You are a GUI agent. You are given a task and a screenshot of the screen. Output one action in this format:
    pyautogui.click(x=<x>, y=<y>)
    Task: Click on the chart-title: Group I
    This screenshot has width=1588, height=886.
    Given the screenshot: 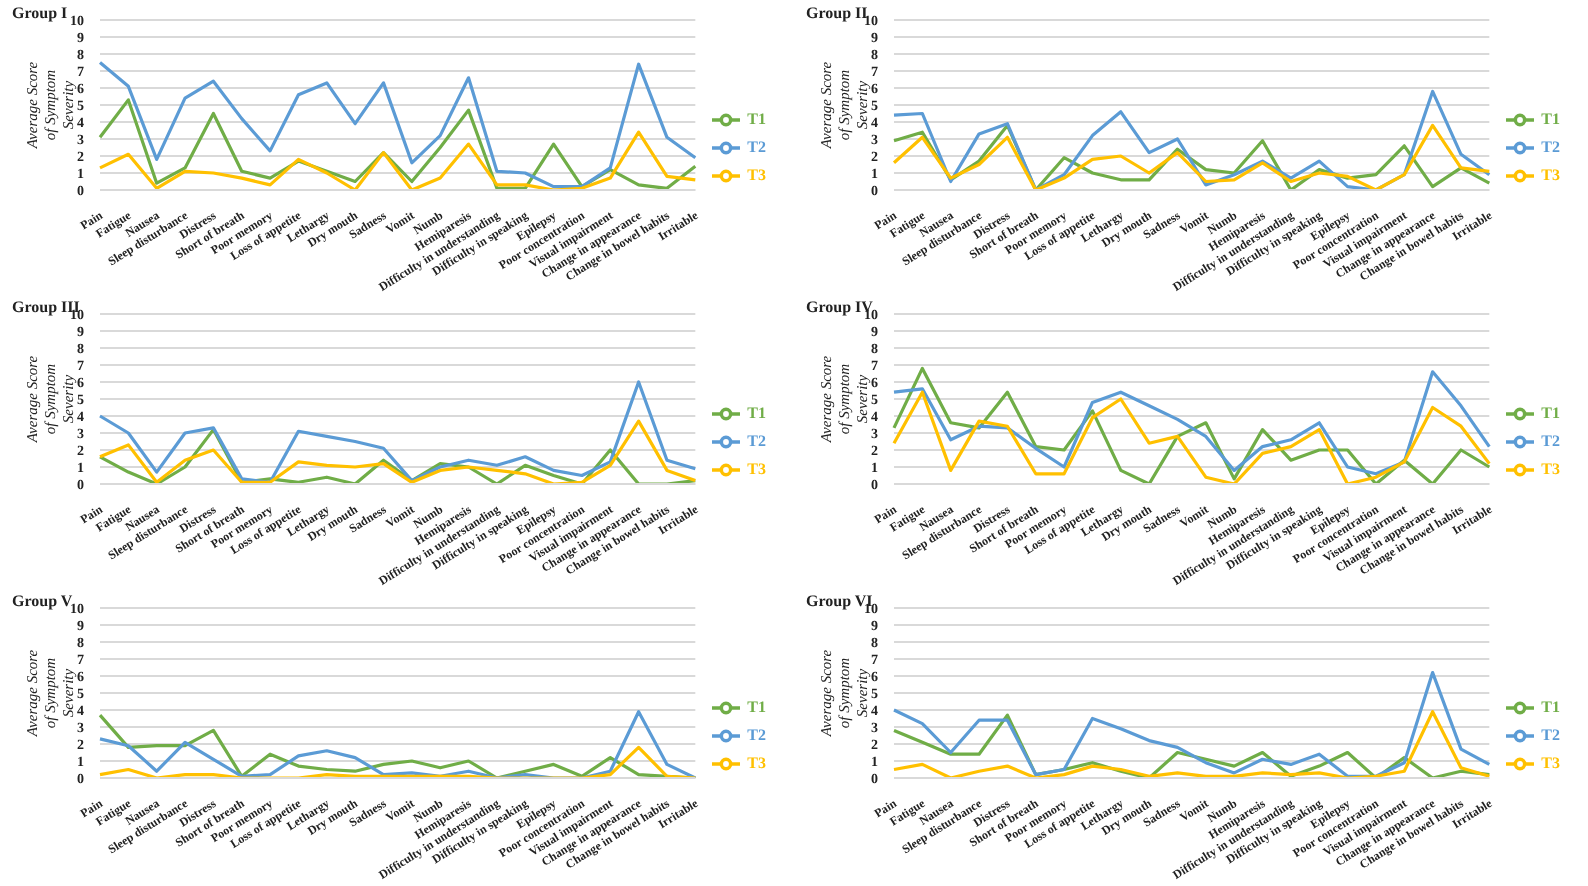 What is the action you would take?
    pyautogui.click(x=40, y=13)
    